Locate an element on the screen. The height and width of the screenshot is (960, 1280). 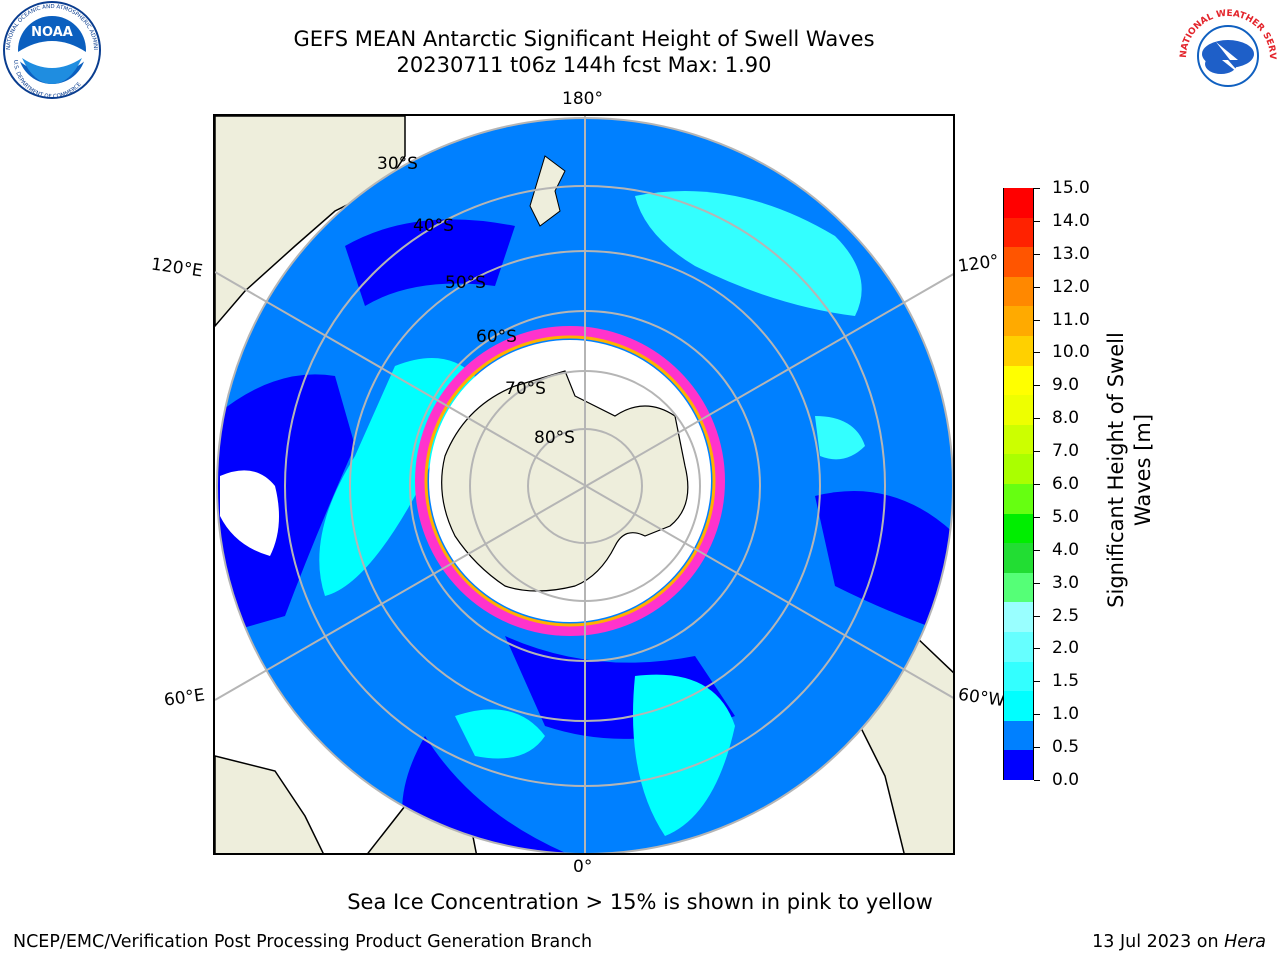
colorbar-tick-label: 6.0 is located at coordinates (1066, 484).